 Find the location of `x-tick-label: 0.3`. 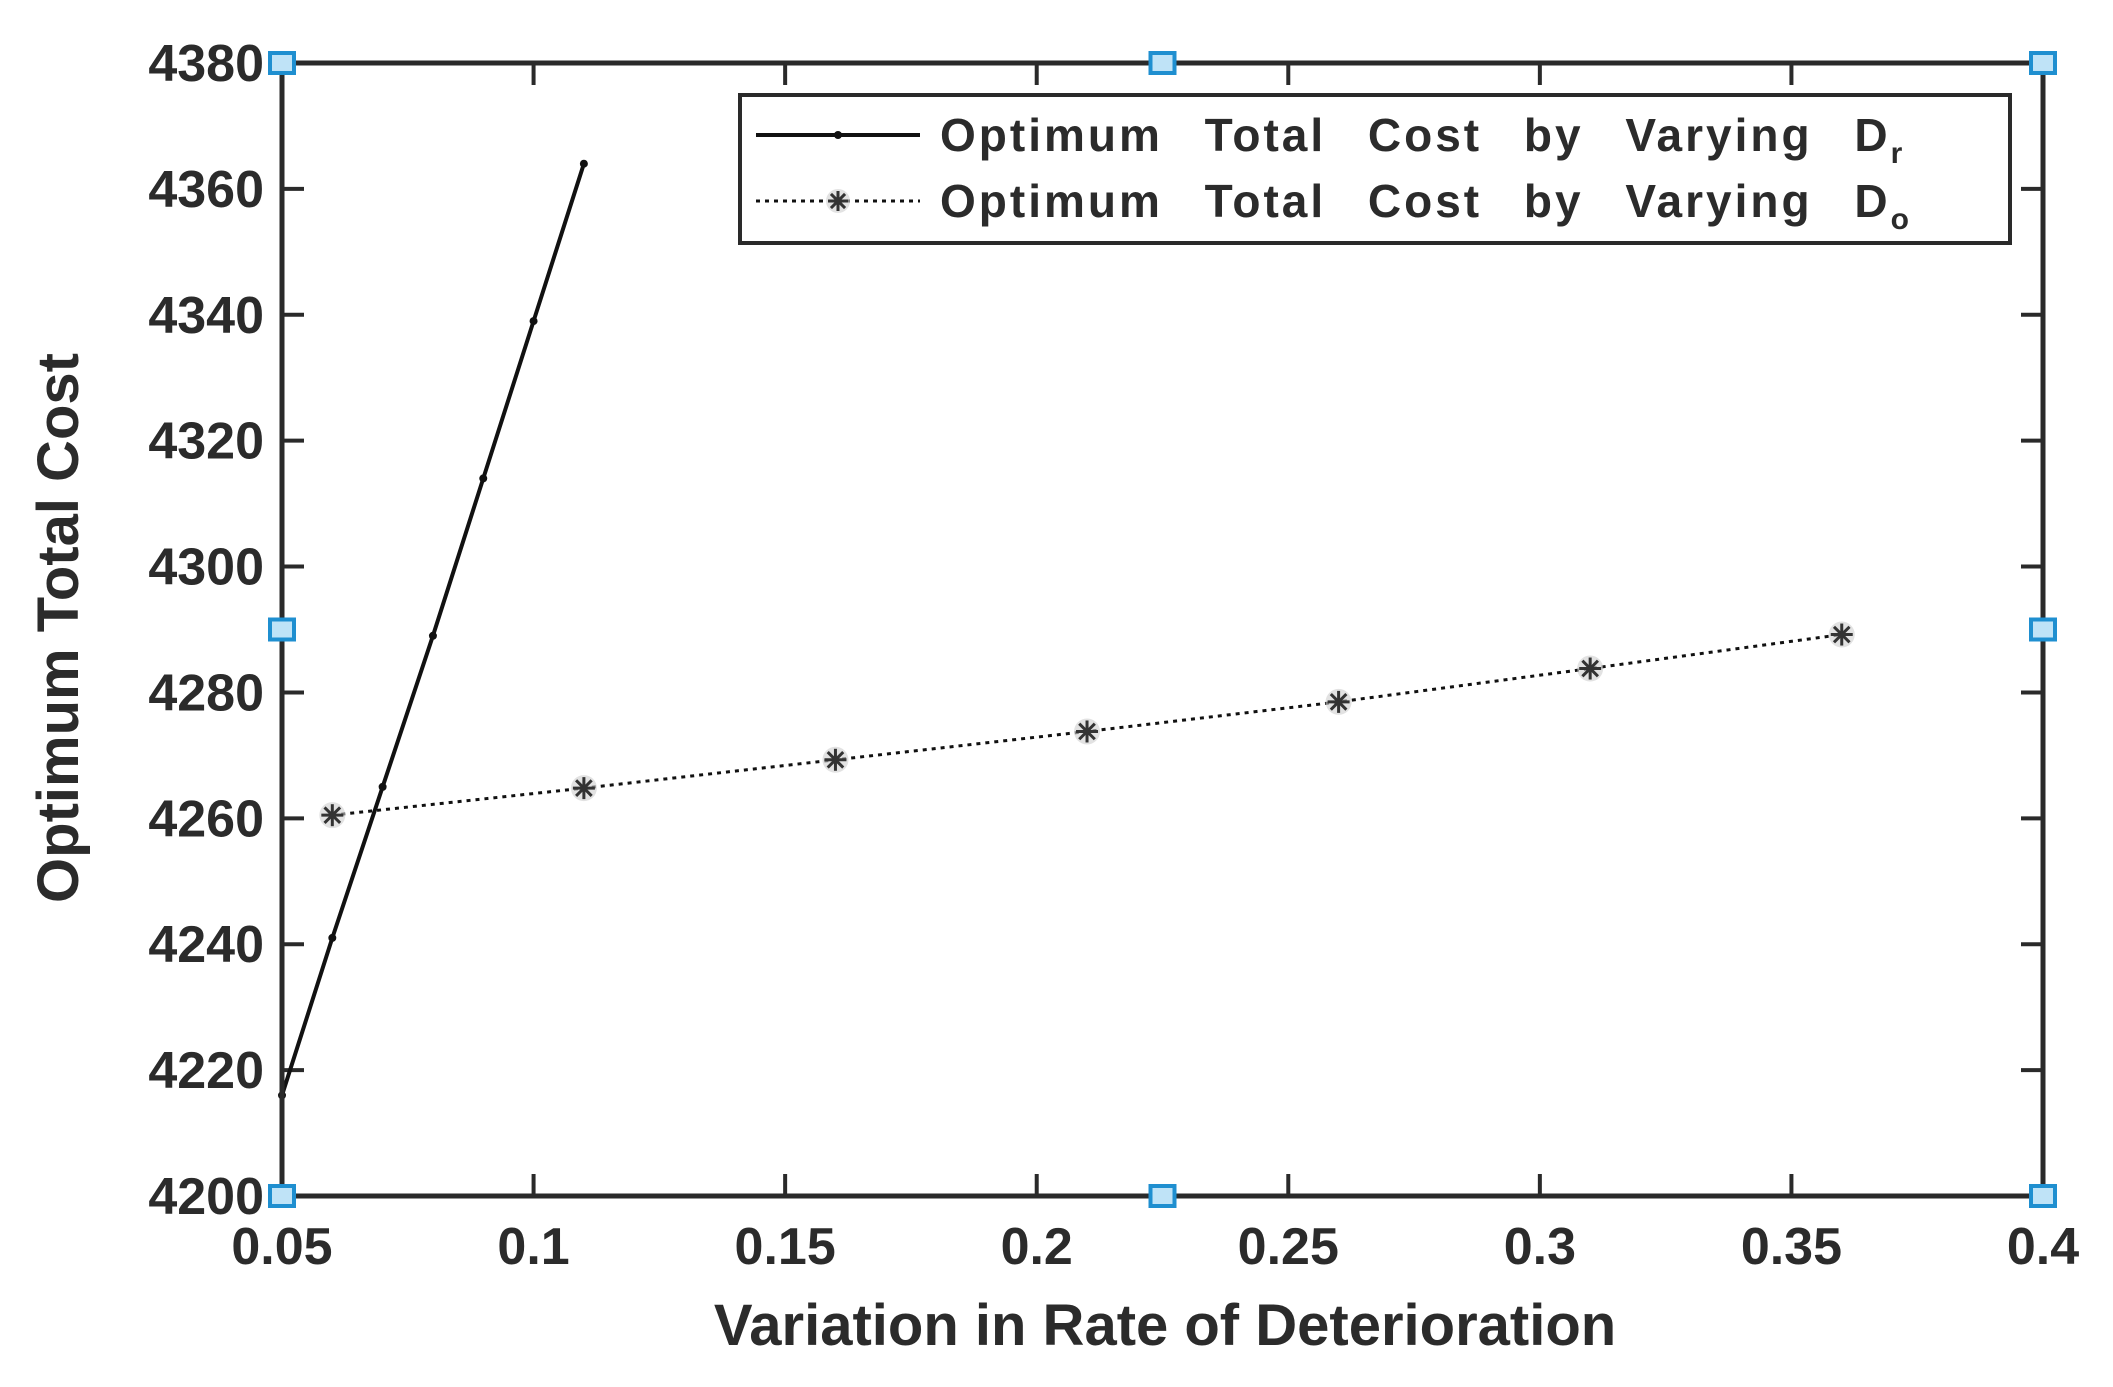

x-tick-label: 0.3 is located at coordinates (1540, 1247).